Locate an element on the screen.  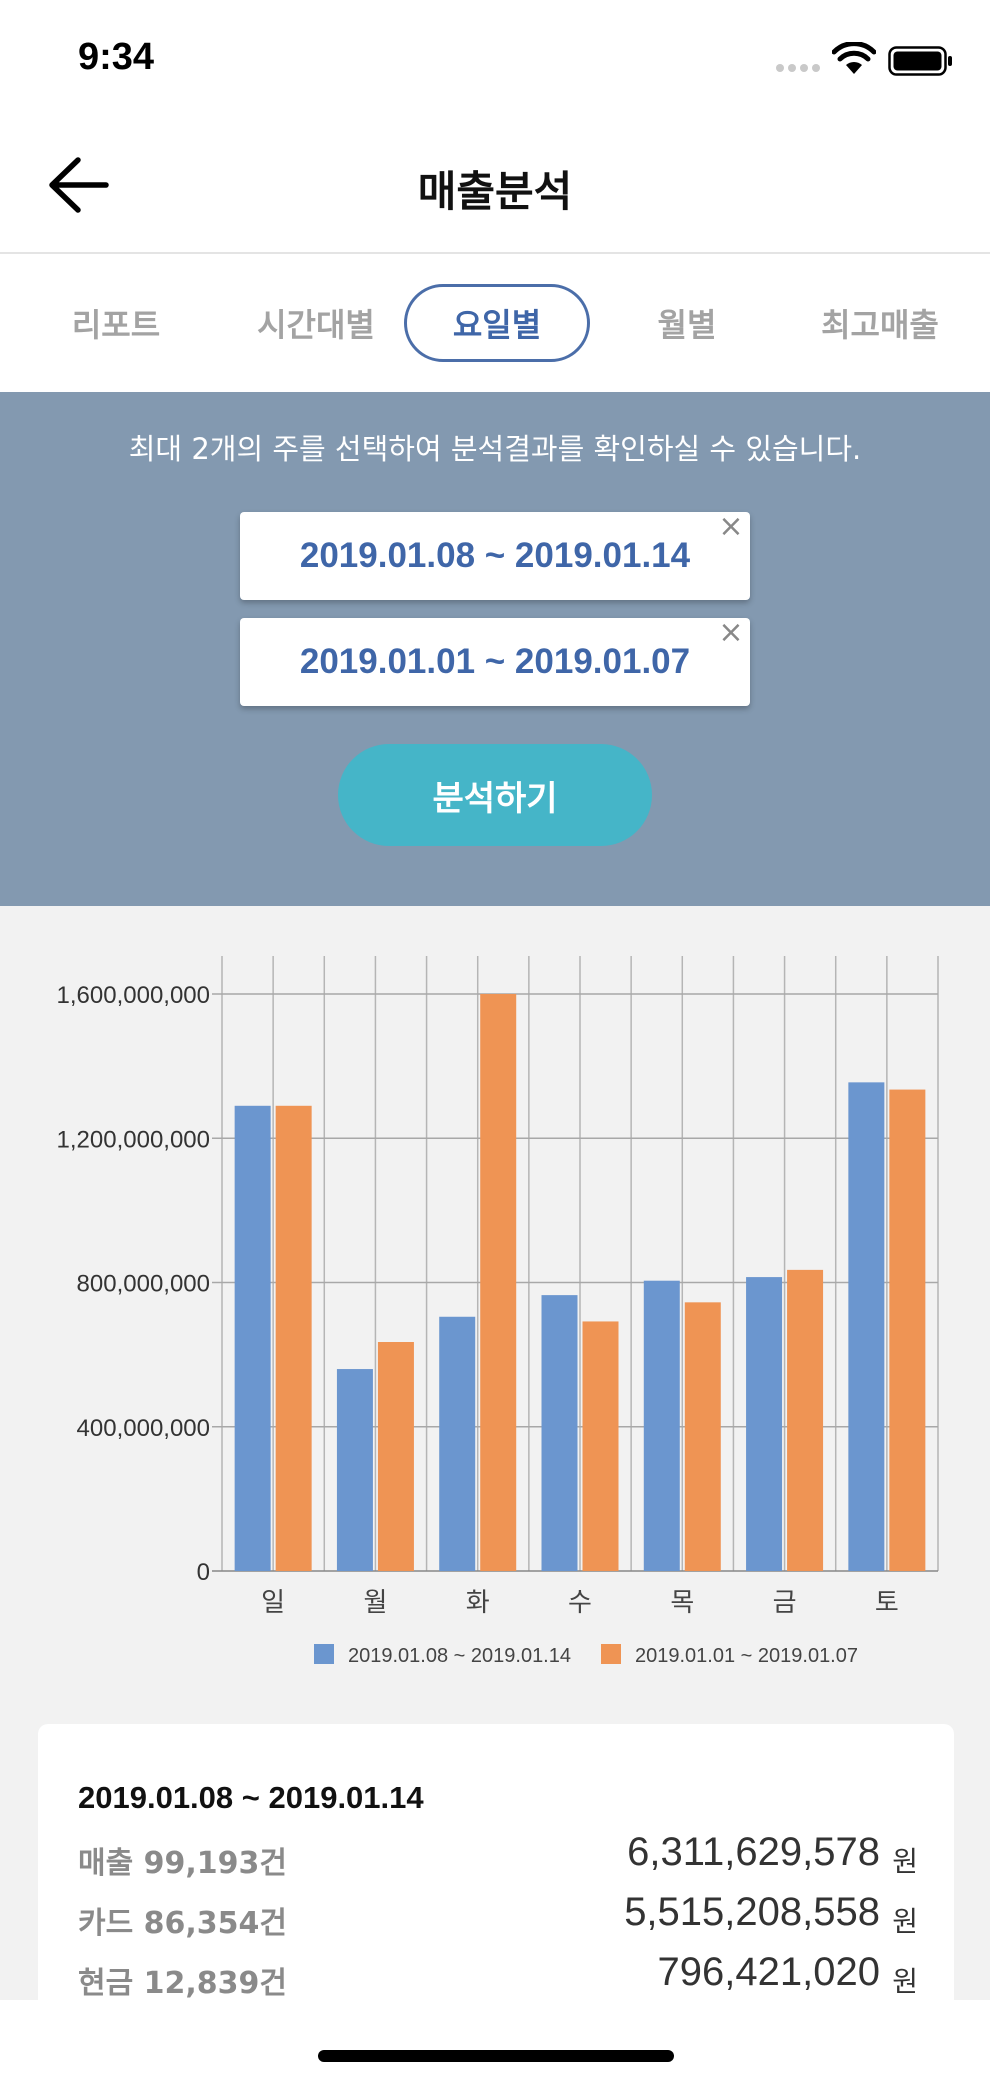
period-card-1: 2019.01.08 ~ 2019.01.14 × is located at coordinates (495, 556).